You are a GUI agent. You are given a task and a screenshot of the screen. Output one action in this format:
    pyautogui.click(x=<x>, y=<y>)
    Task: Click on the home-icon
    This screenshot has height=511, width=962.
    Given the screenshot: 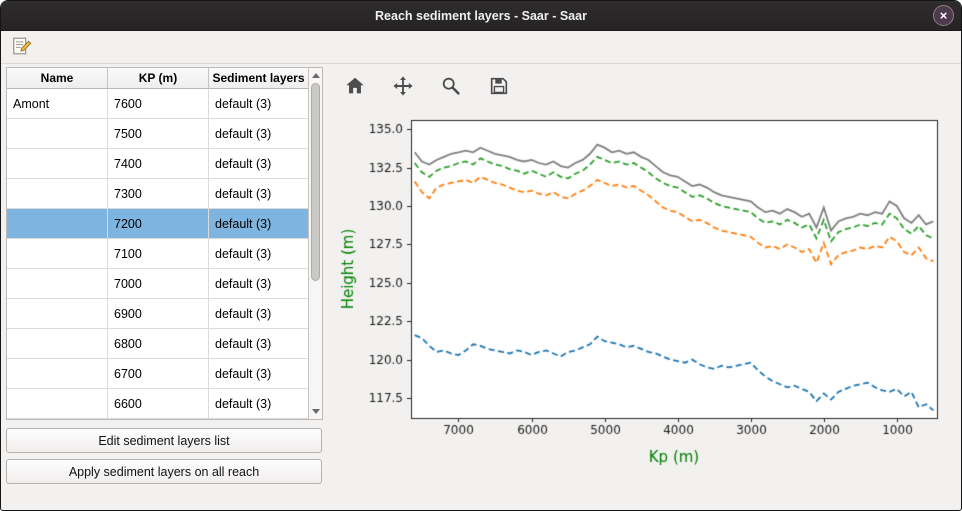 What is the action you would take?
    pyautogui.click(x=355, y=87)
    